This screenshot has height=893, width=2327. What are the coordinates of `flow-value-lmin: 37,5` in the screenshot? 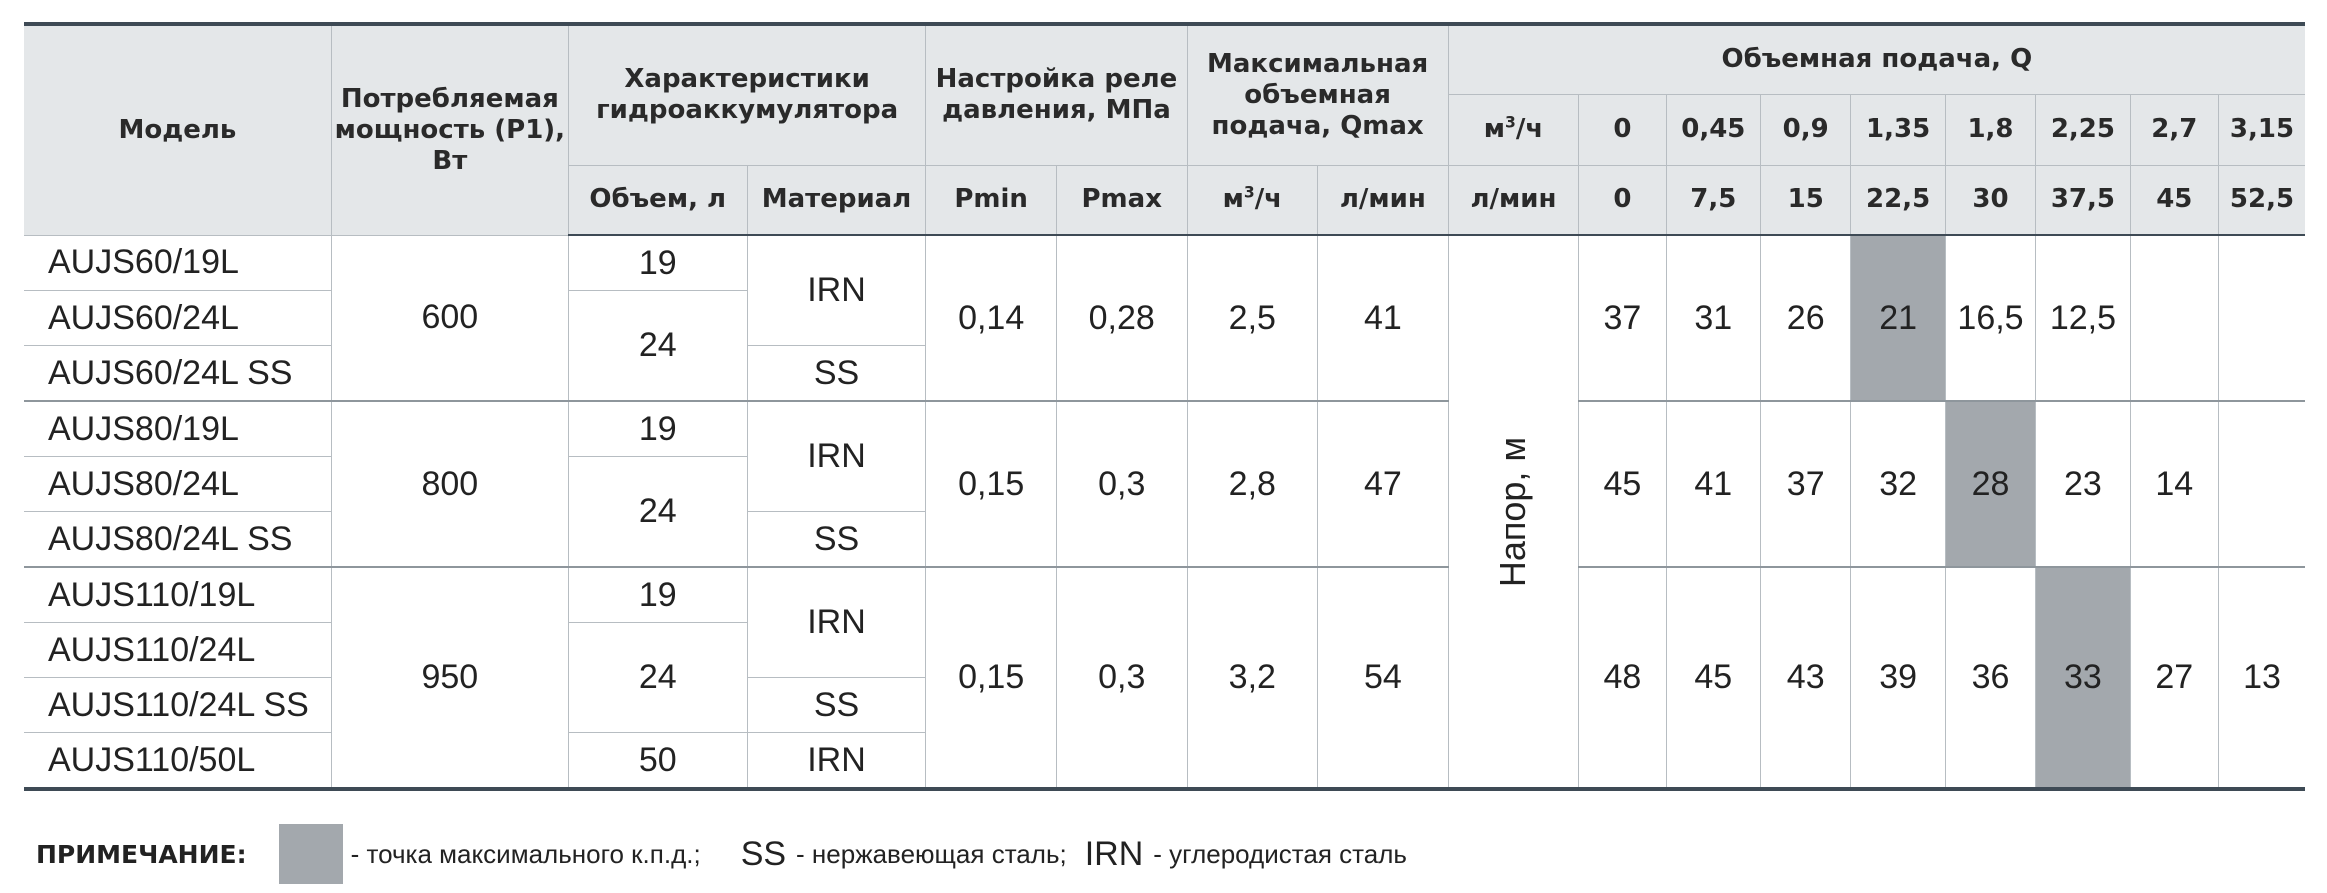 It's located at (2083, 200).